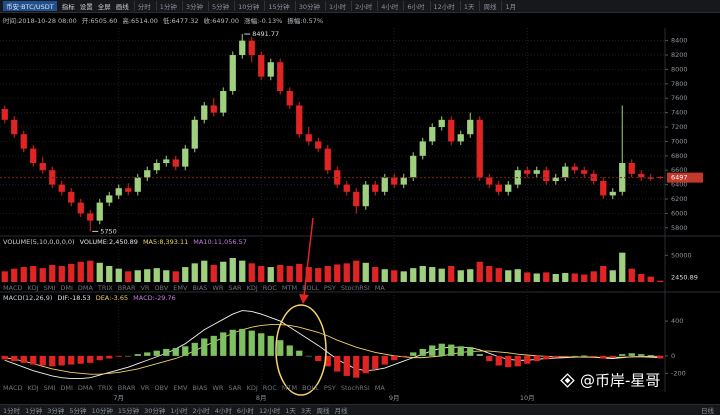 The width and height of the screenshot is (720, 415). I want to click on symbol-button: 币安·BTC/USDT, so click(30, 6).